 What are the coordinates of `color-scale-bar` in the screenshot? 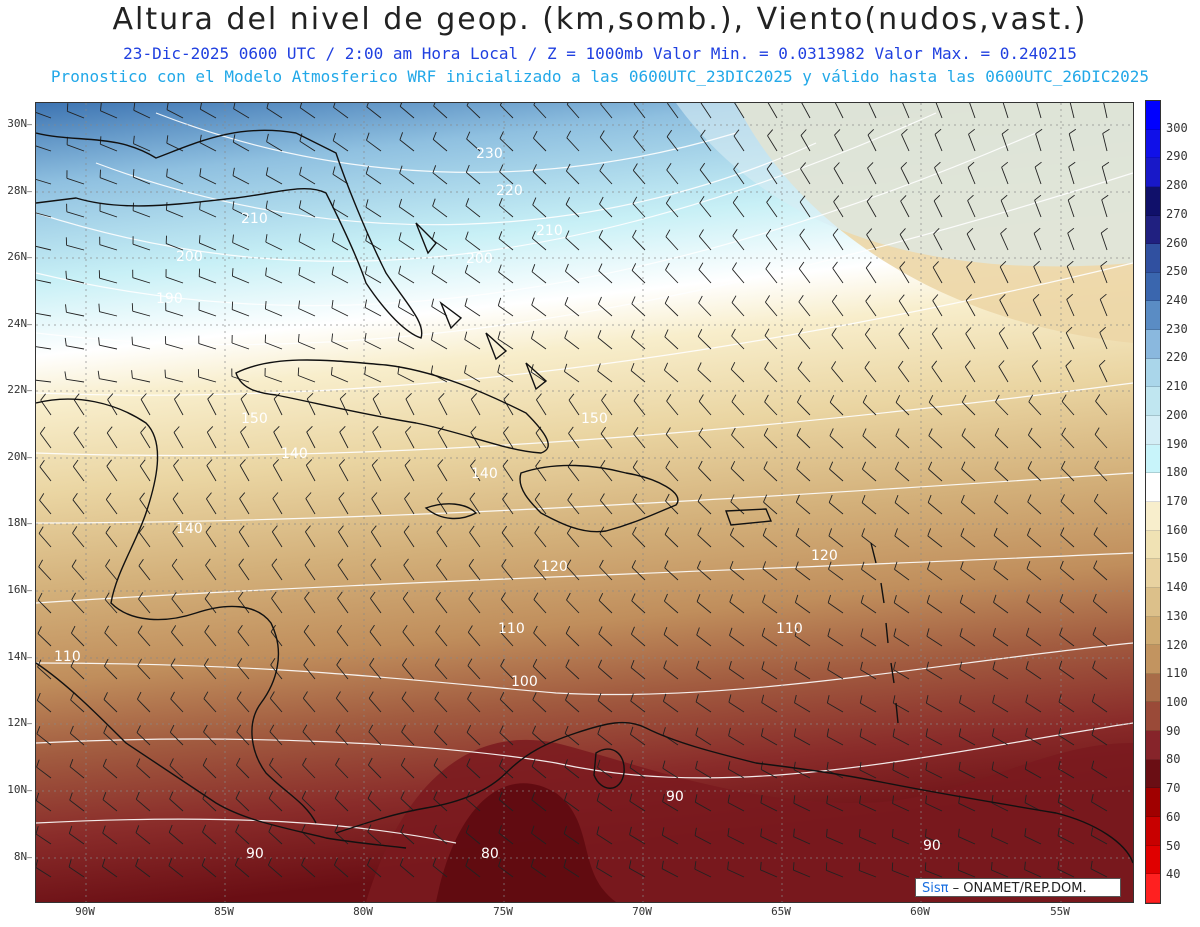 It's located at (1153, 502).